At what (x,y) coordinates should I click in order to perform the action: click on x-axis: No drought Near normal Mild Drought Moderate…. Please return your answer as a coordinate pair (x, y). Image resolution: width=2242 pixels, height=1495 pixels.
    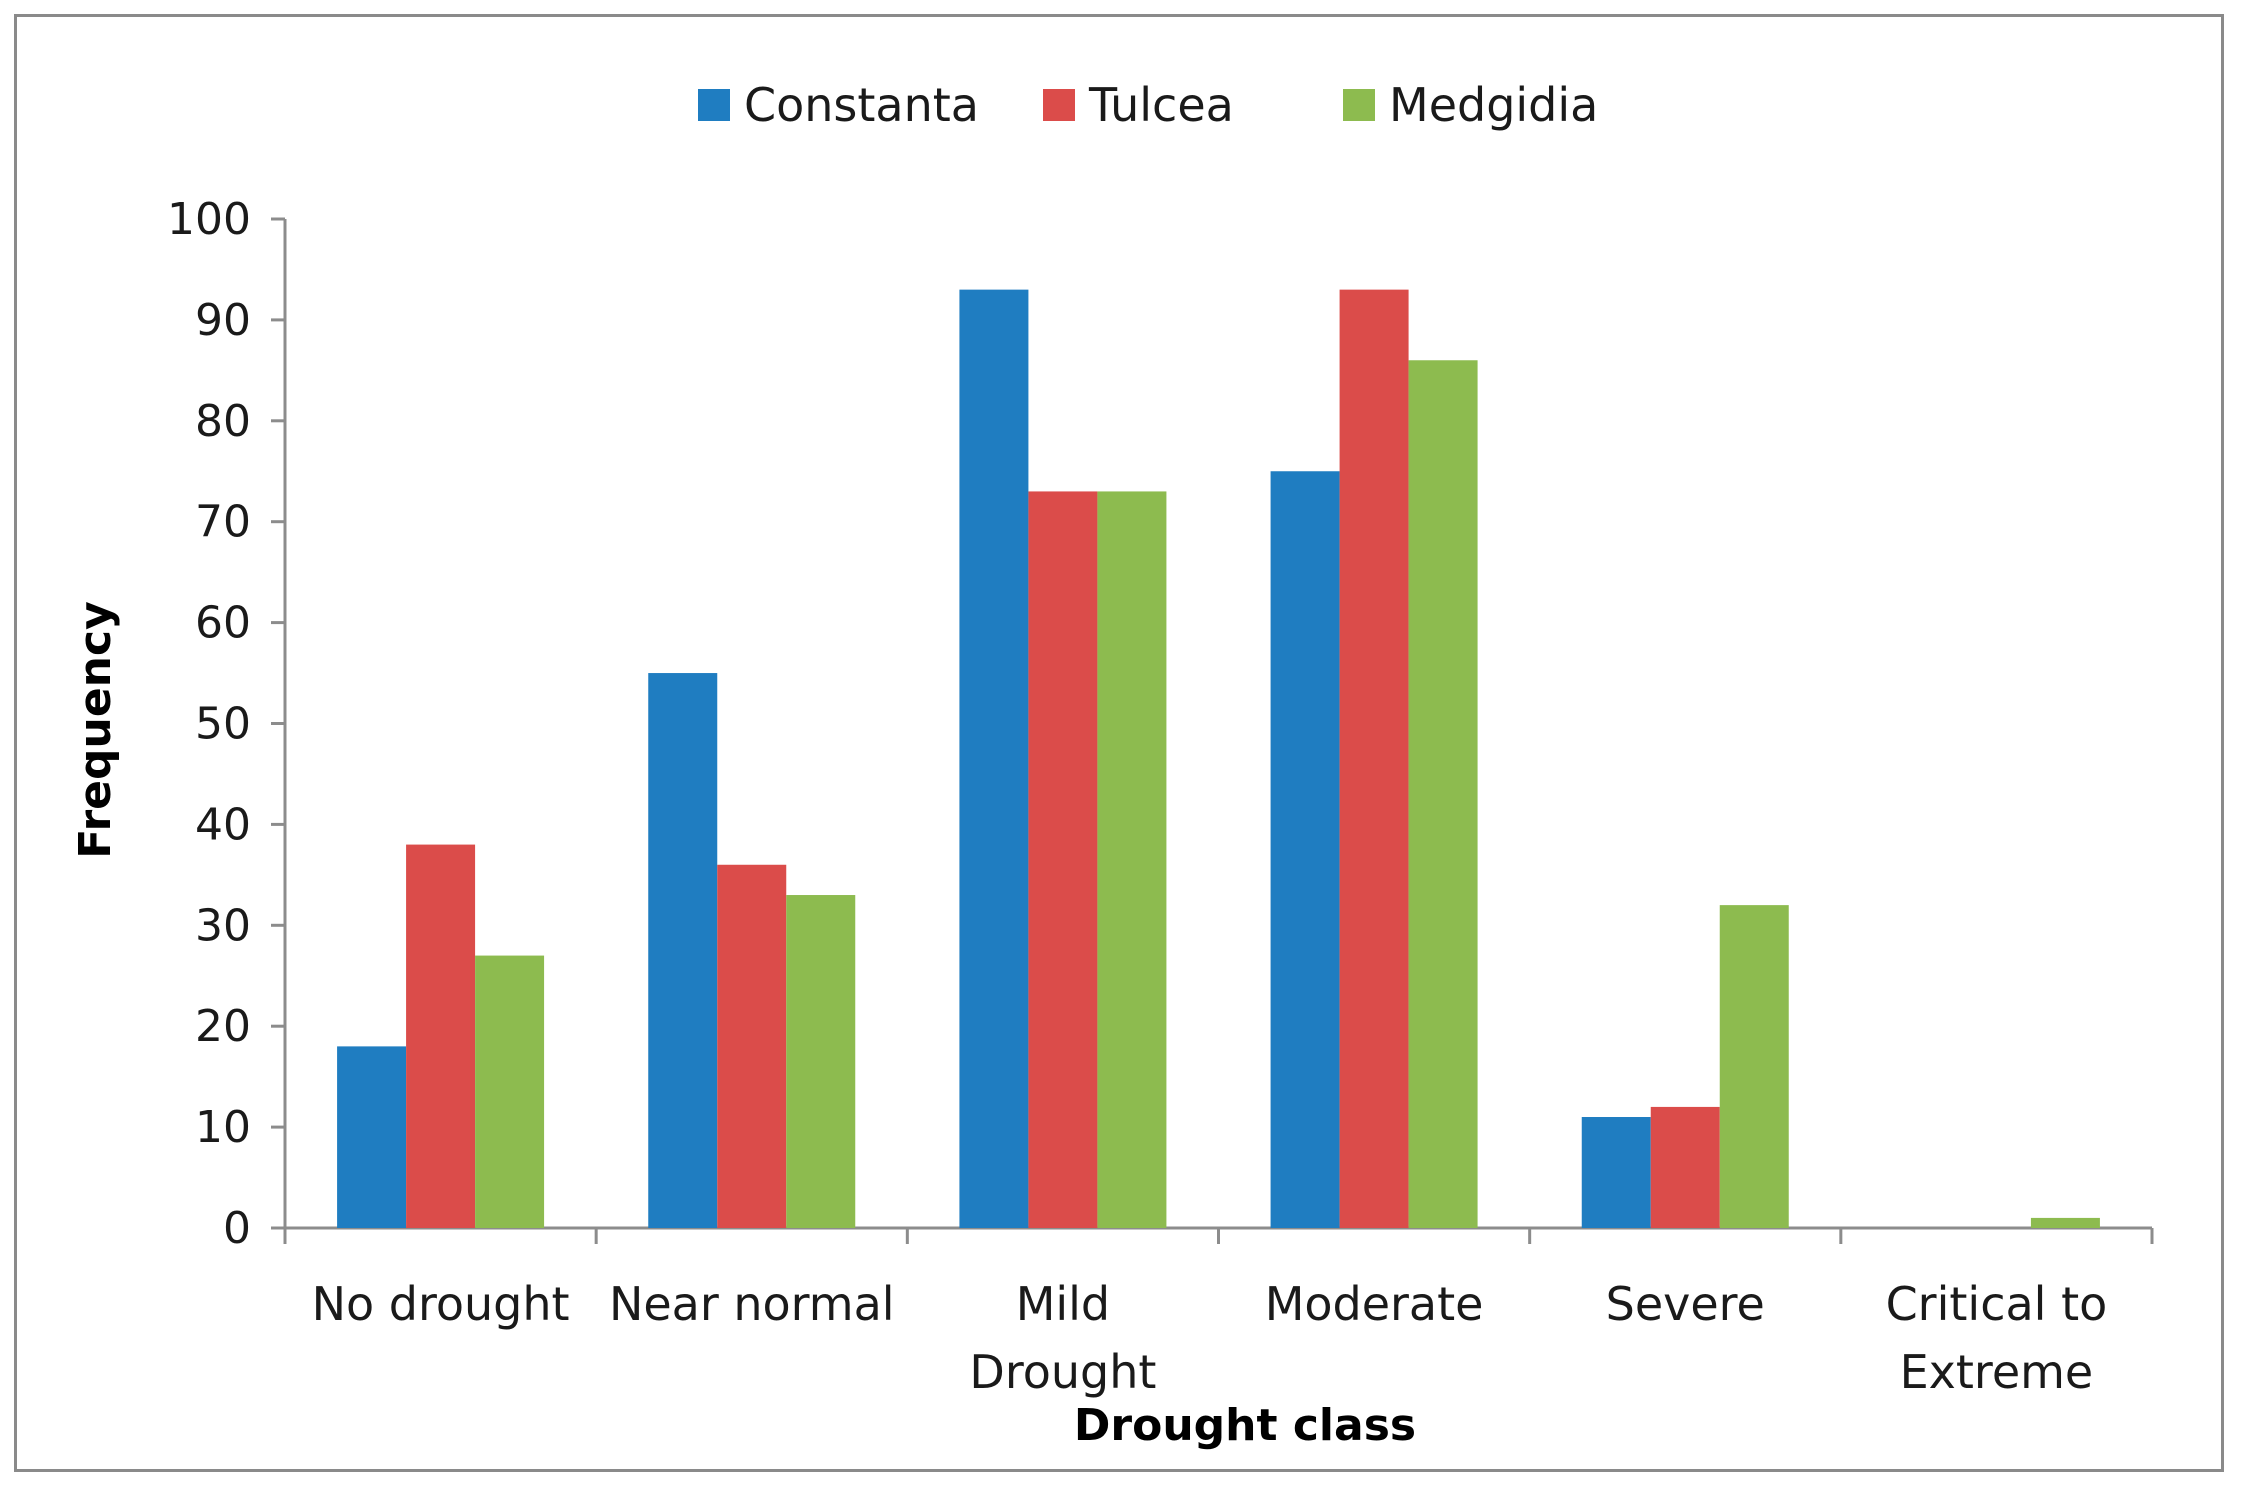
    Looking at the image, I should click on (1218, 1312).